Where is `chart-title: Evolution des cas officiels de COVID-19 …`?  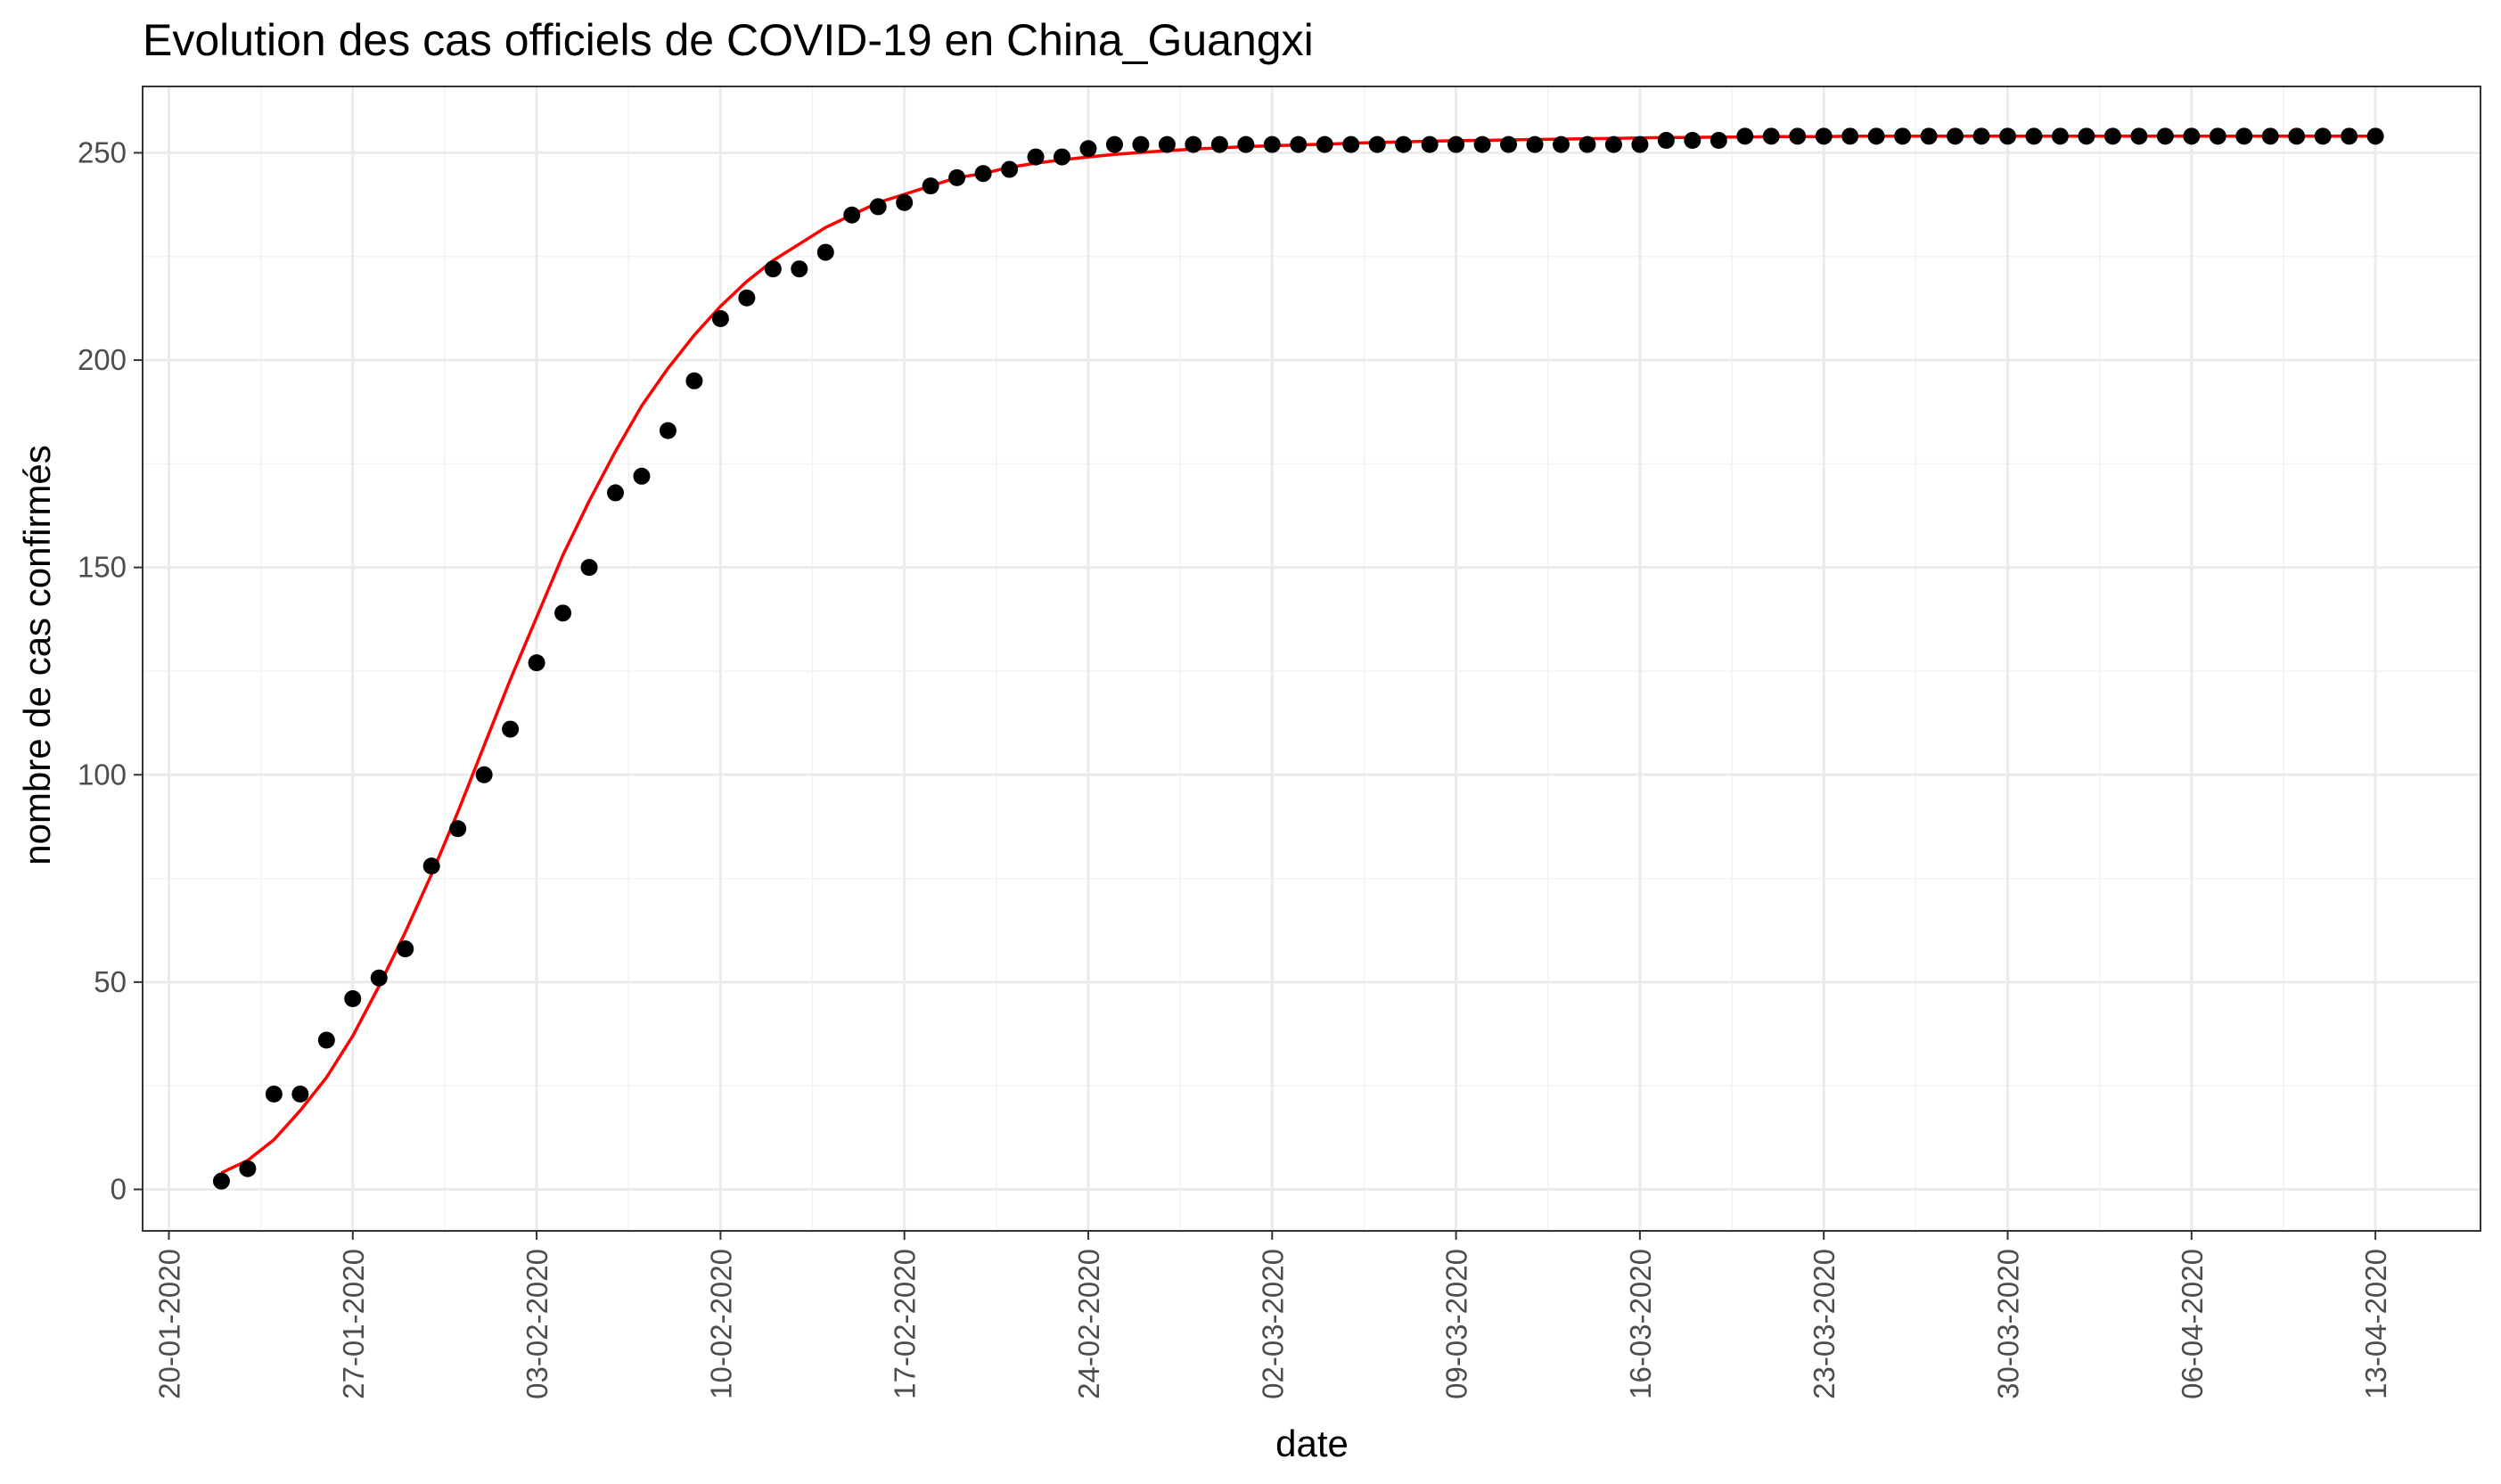
chart-title: Evolution des cas officiels de COVID-19 … is located at coordinates (728, 40).